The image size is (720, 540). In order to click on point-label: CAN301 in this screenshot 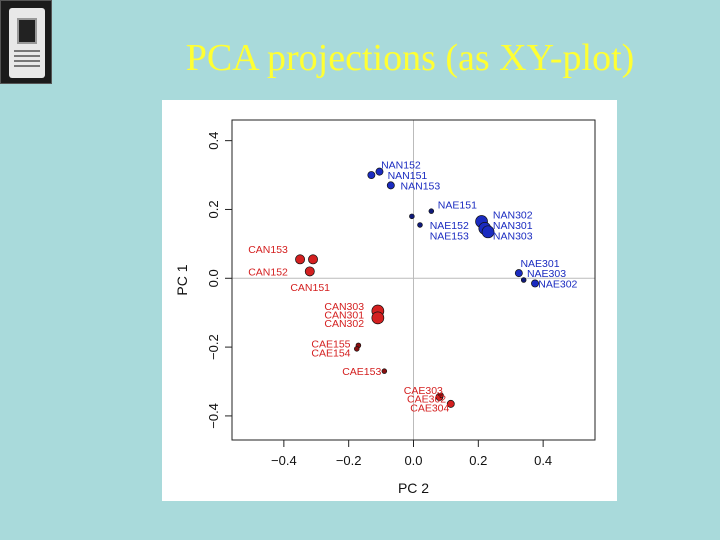, I will do `click(344, 315)`.